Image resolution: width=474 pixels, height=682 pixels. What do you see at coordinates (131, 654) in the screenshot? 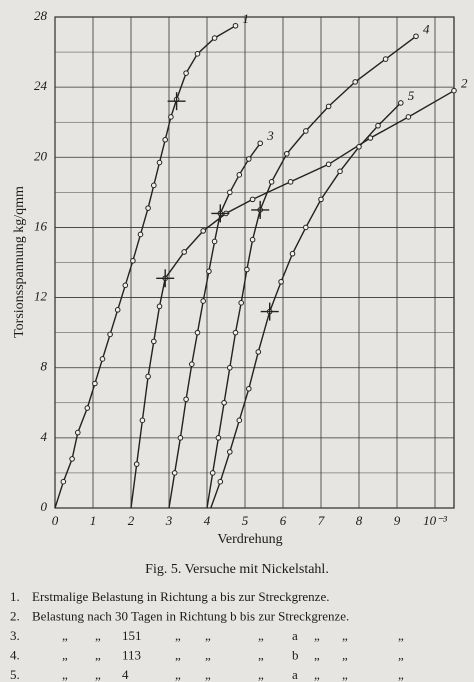
I see `legend-text: 113` at bounding box center [131, 654].